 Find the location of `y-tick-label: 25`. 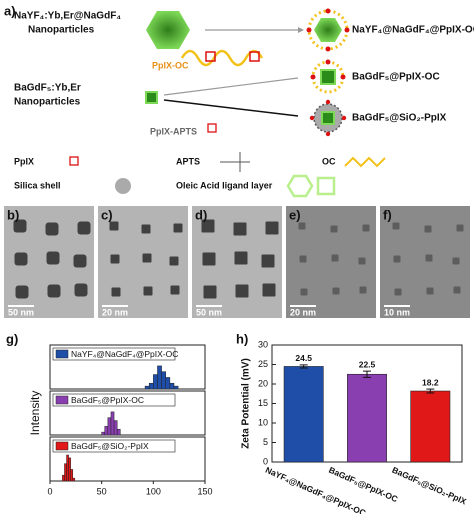

y-tick-label: 25 is located at coordinates (263, 364).